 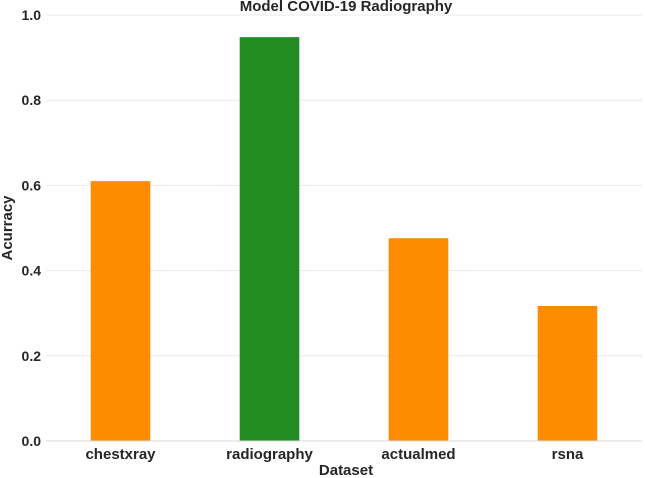 I want to click on y-tick-label: 0.2, so click(x=32, y=356).